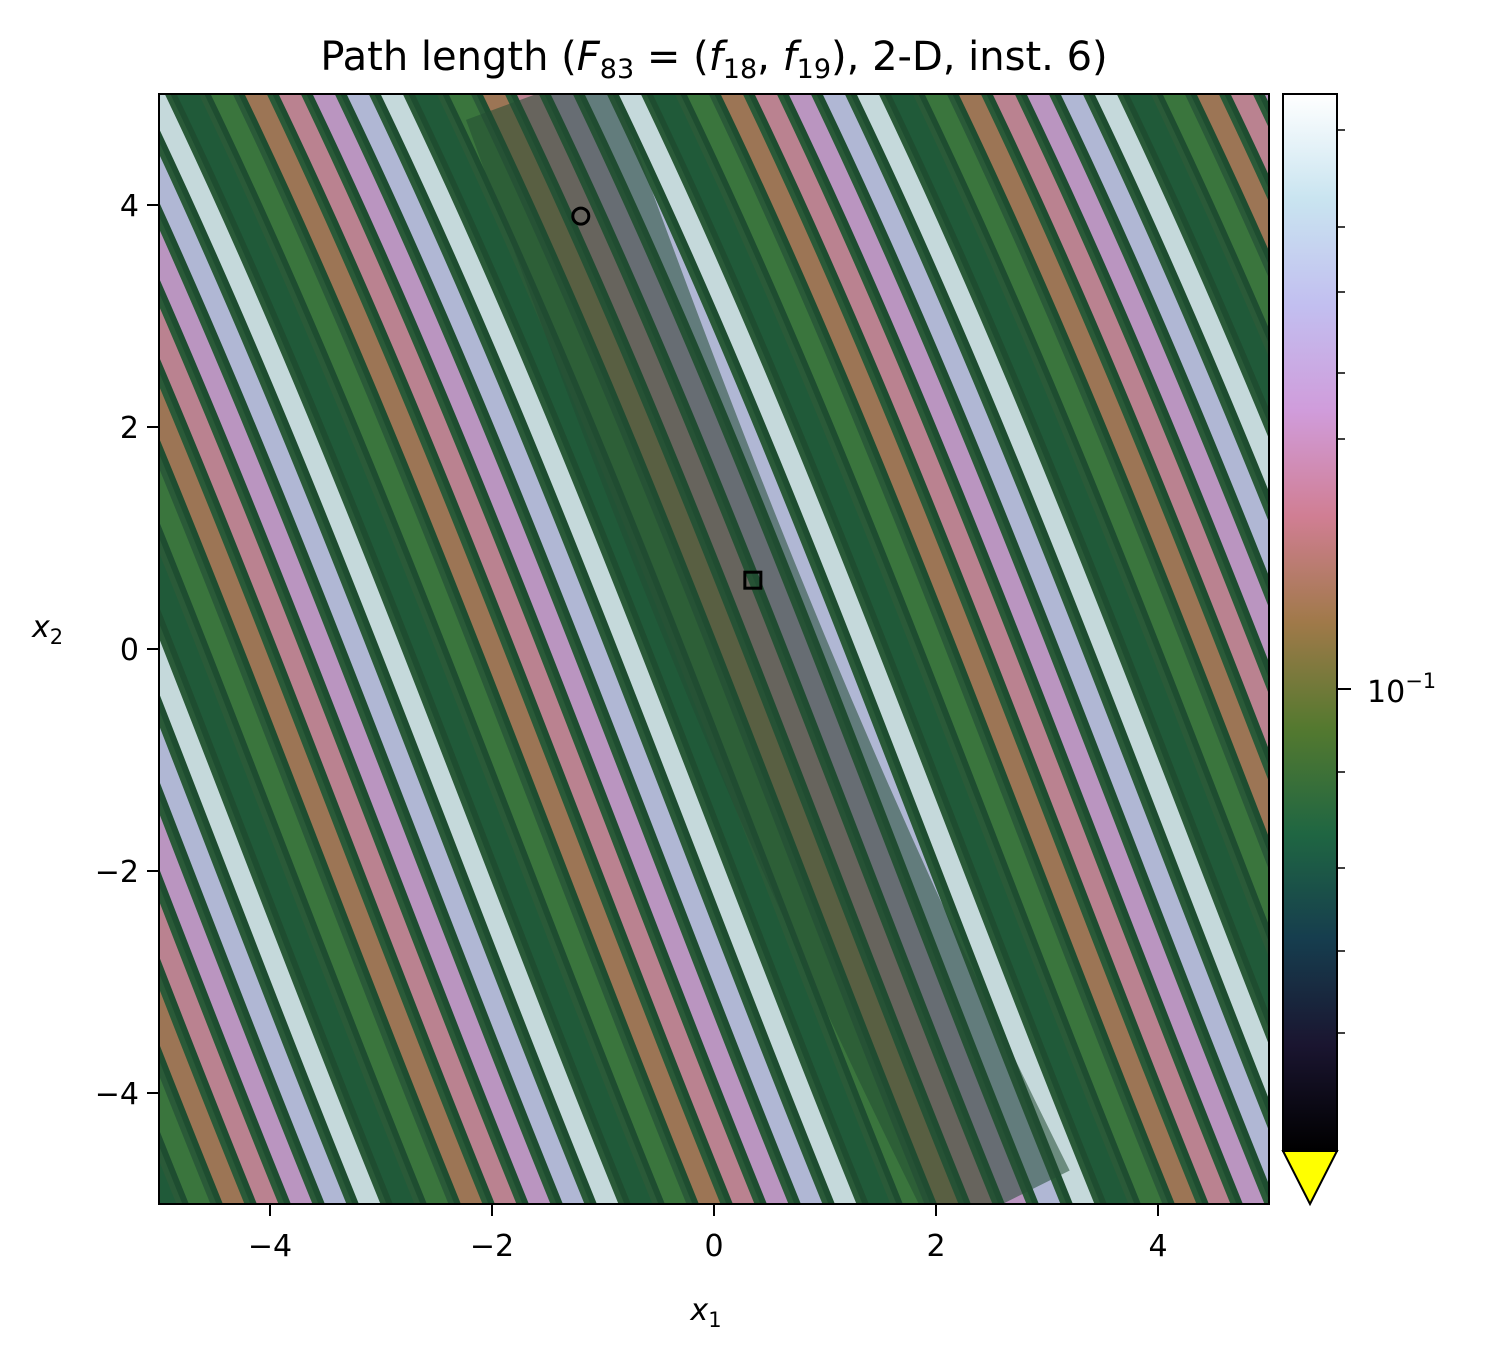 The height and width of the screenshot is (1359, 1493). I want to click on x-tick-label: 4, so click(1157, 1246).